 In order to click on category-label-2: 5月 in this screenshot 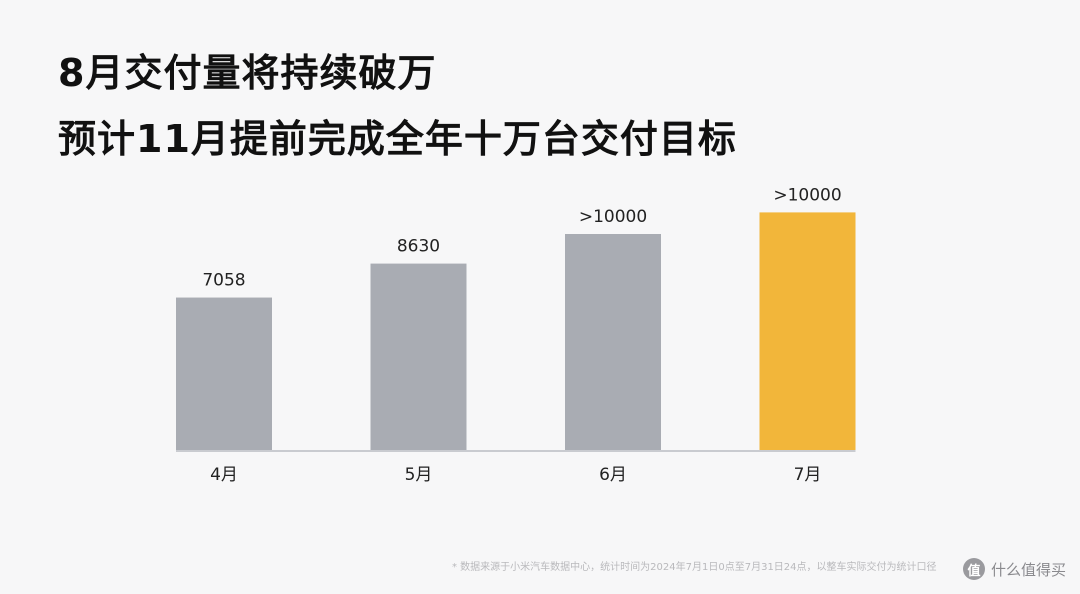, I will do `click(419, 475)`.